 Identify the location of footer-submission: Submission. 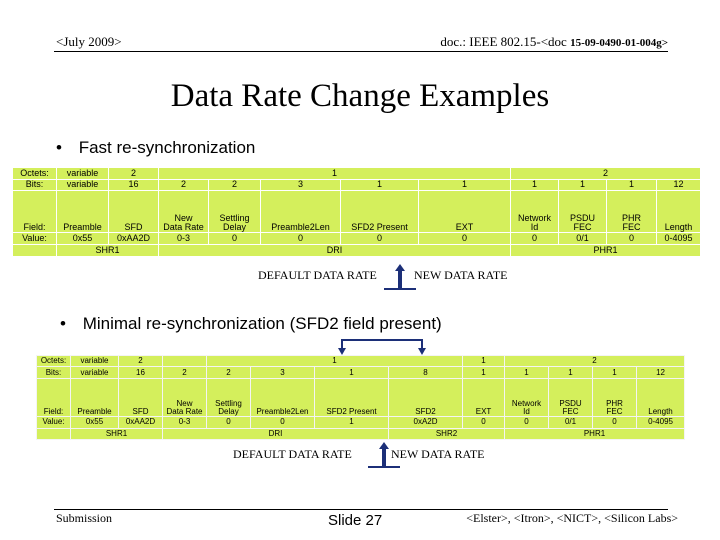
(84, 518).